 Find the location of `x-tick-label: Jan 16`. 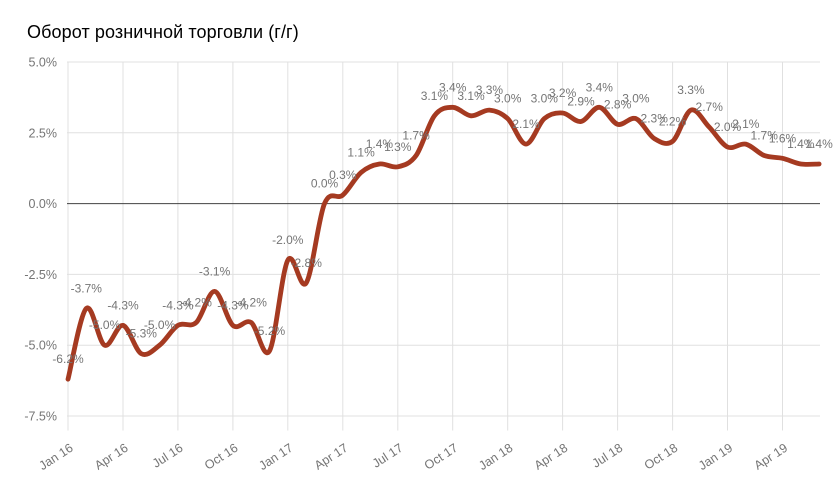

x-tick-label: Jan 16 is located at coordinates (56, 457).